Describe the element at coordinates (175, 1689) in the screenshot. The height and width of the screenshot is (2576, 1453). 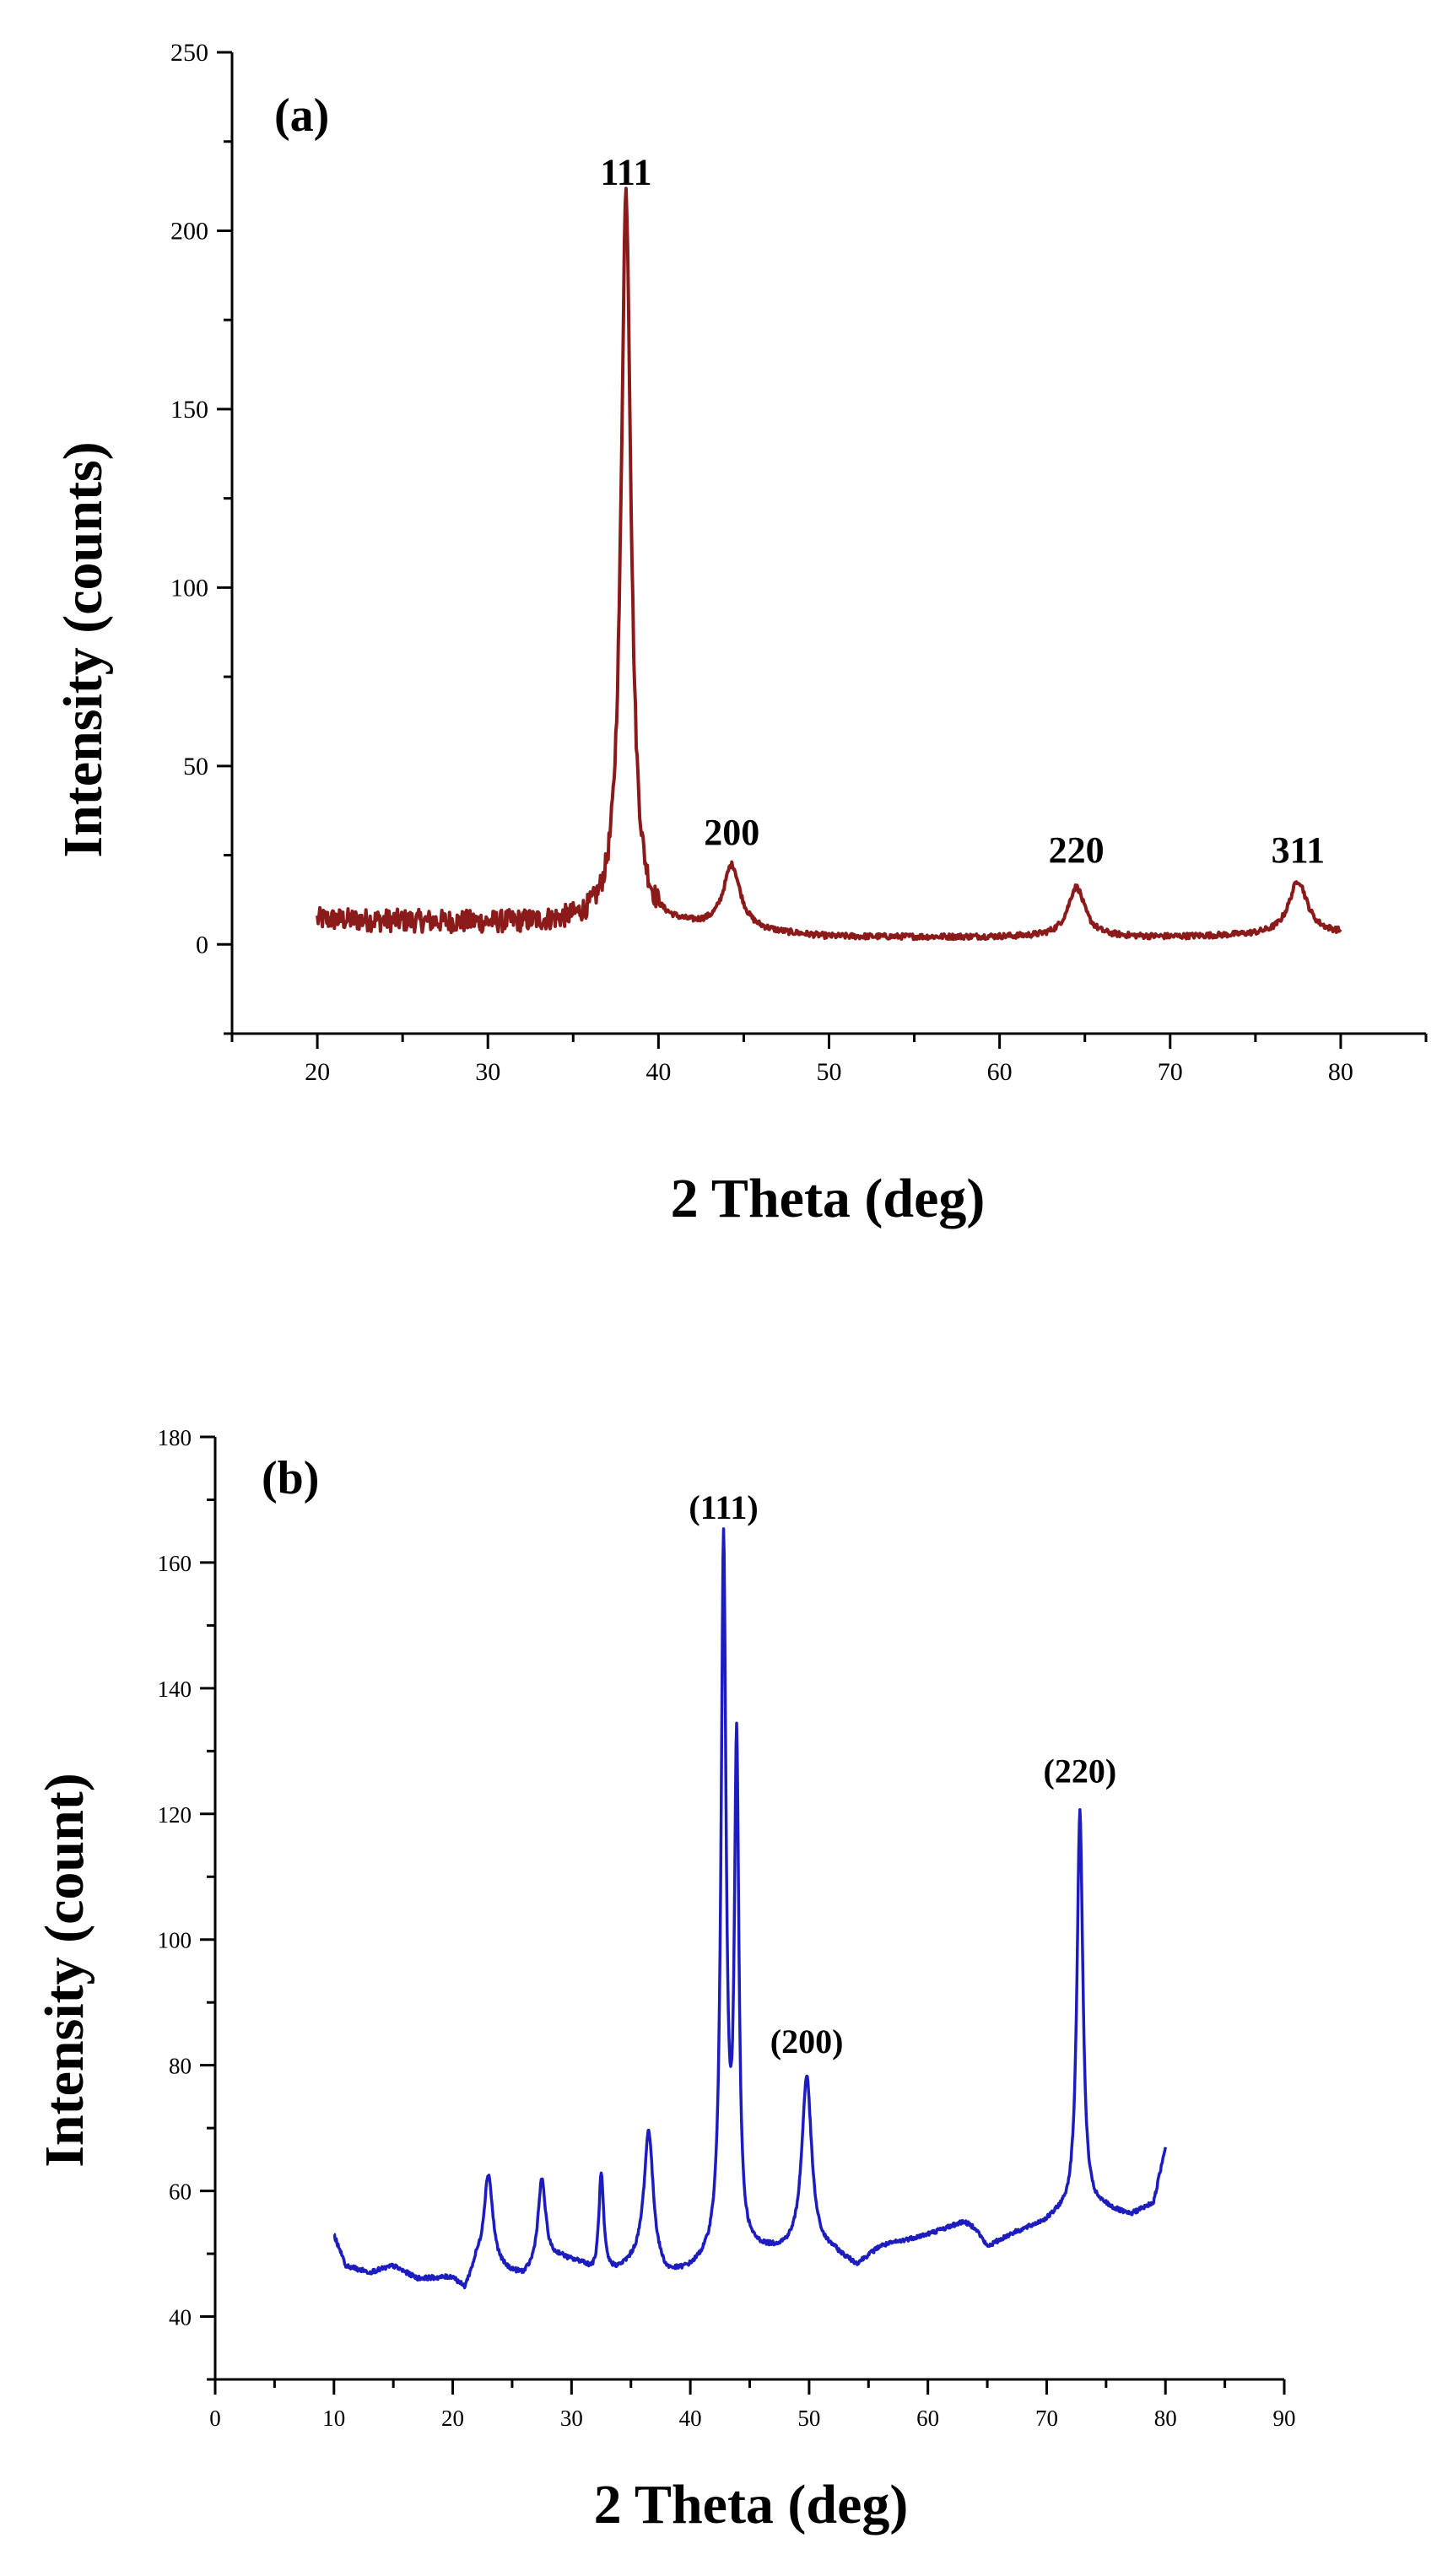
I see `y-tick-label: 140` at that location.